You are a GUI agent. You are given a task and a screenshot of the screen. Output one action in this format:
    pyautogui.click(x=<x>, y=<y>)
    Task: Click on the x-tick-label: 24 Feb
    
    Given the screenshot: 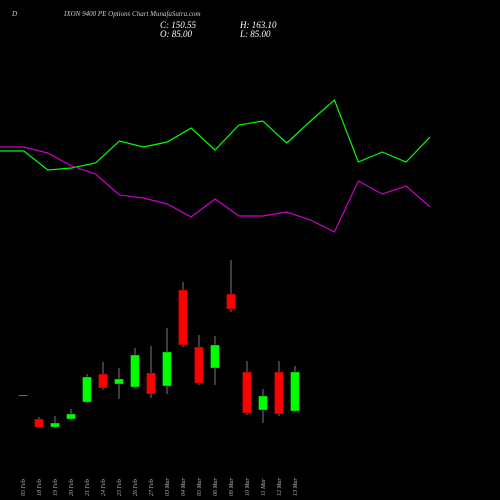 What is the action you would take?
    pyautogui.click(x=103, y=487)
    